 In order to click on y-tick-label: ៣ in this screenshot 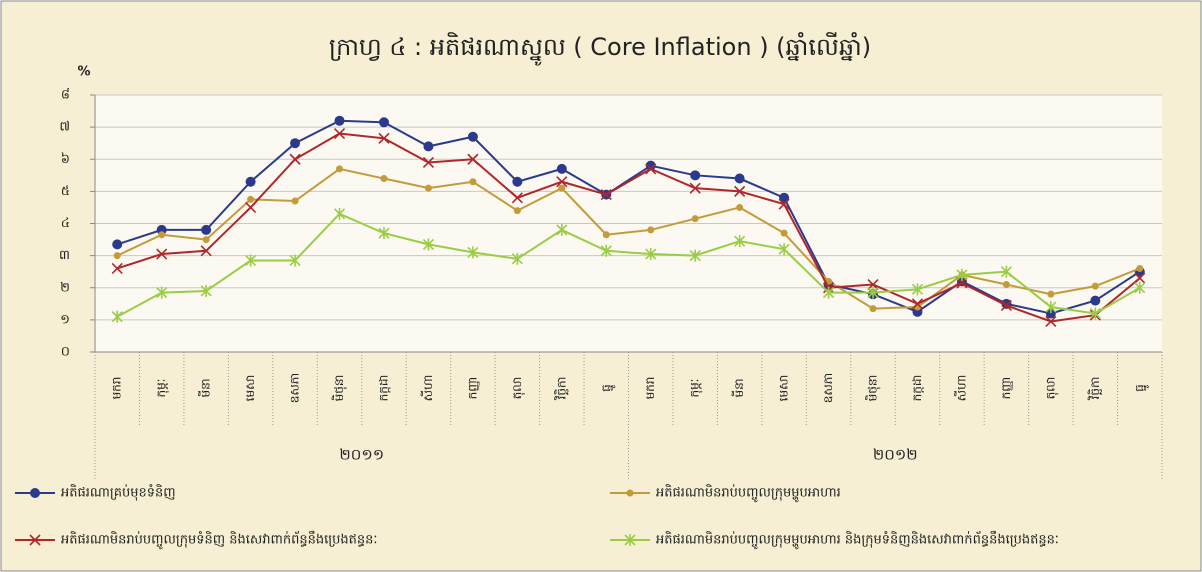, I will do `click(64, 255)`.